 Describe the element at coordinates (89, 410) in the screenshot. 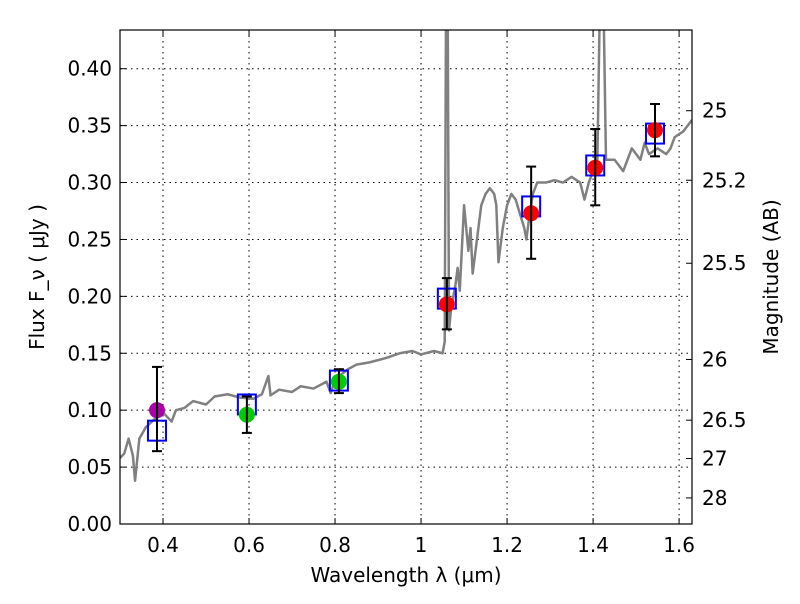

I see `y-tick-label: 0.10` at that location.